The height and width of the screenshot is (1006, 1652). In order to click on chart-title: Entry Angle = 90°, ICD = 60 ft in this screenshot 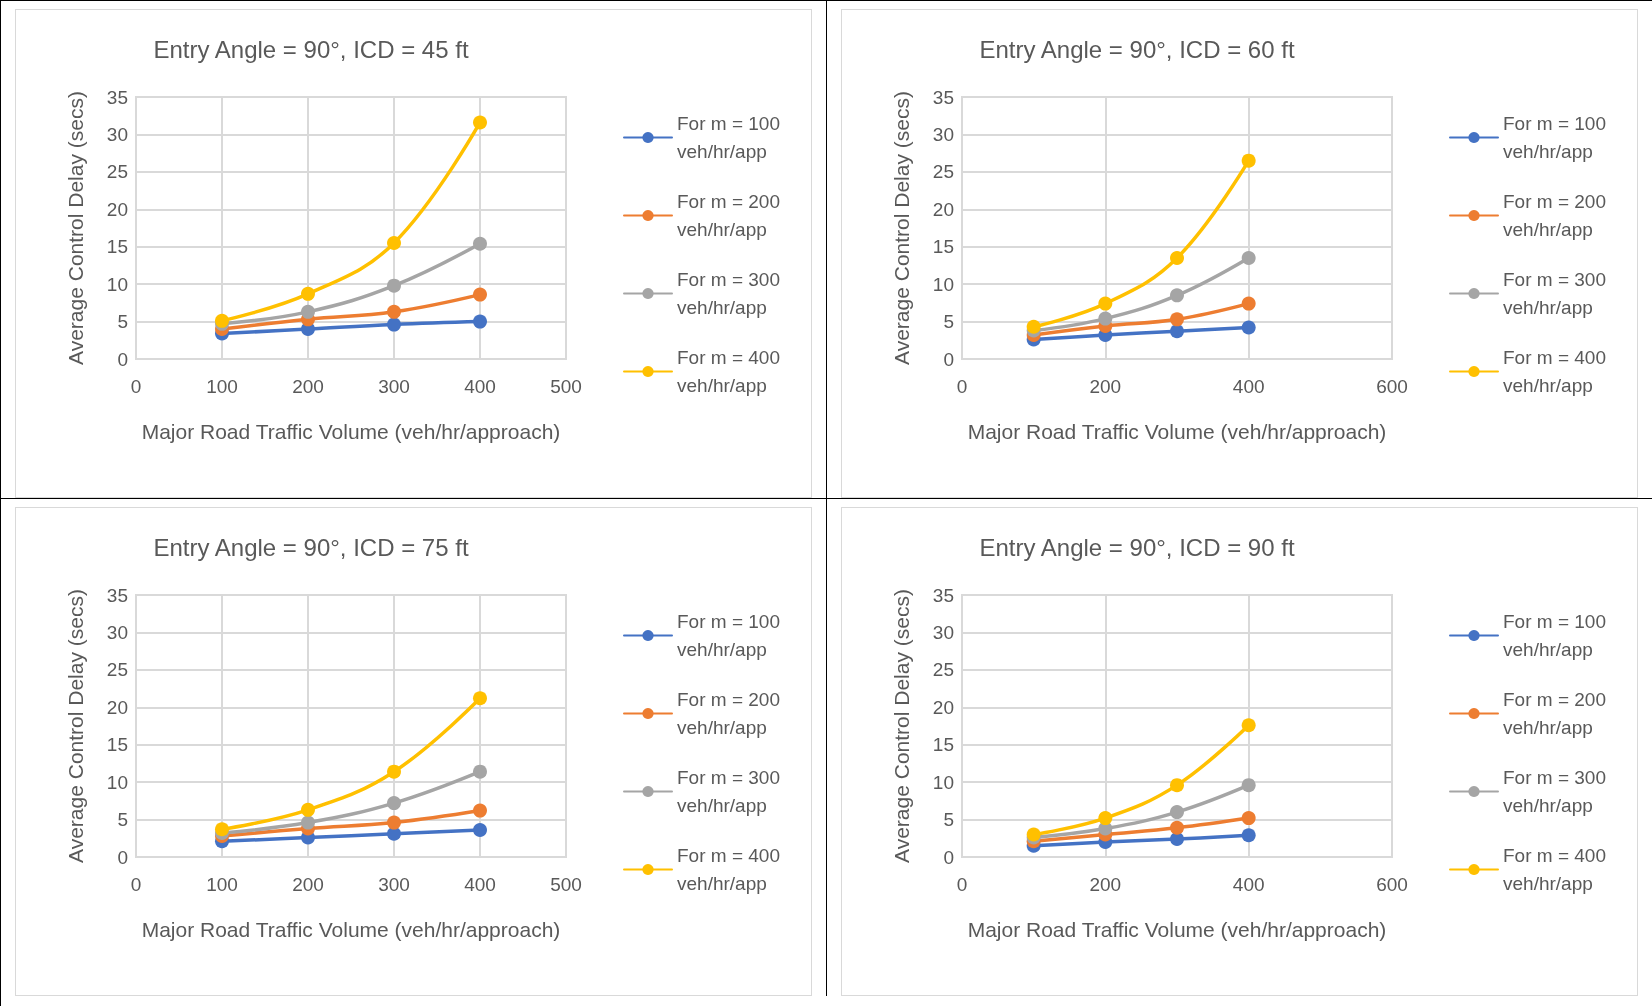, I will do `click(1137, 49)`.